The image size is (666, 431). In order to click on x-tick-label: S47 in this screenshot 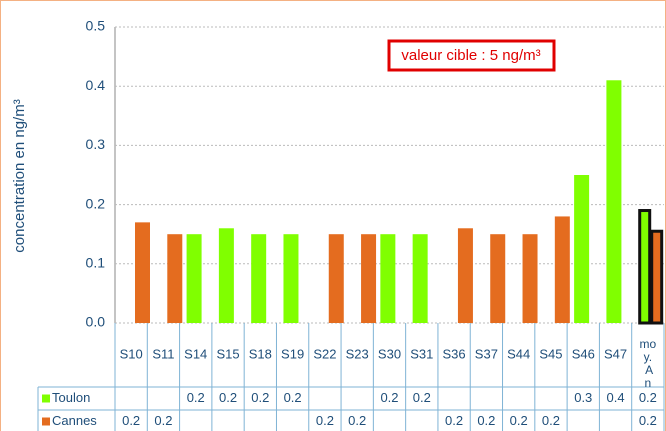, I will do `click(615, 353)`.